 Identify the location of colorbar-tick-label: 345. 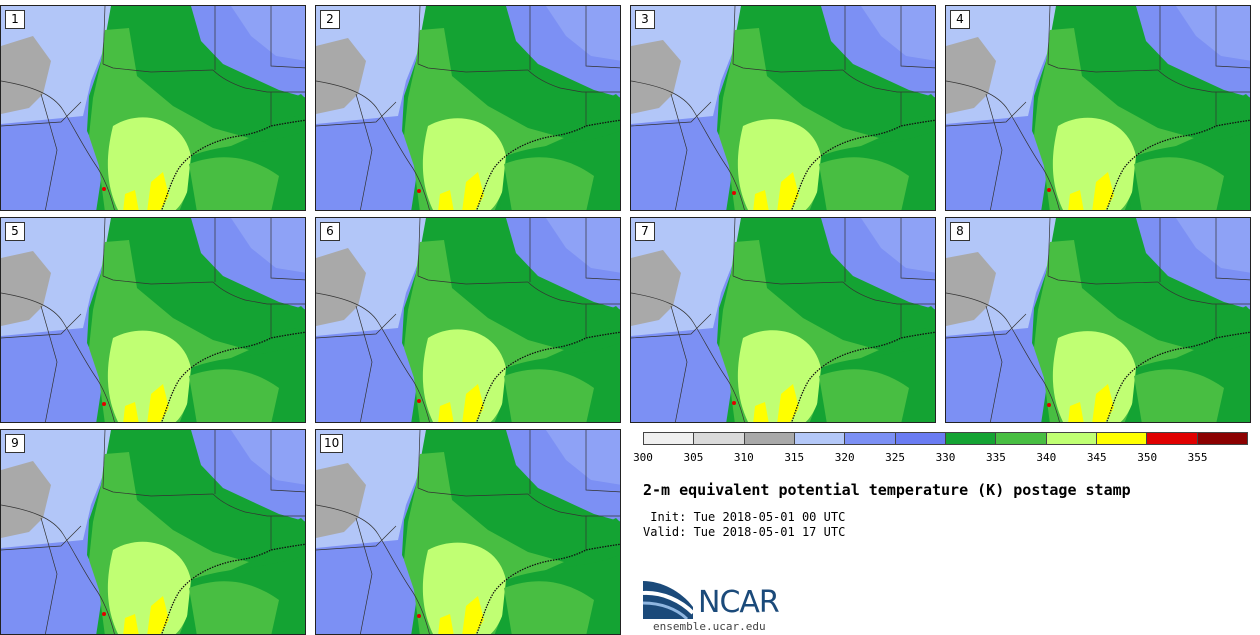
(1096, 457).